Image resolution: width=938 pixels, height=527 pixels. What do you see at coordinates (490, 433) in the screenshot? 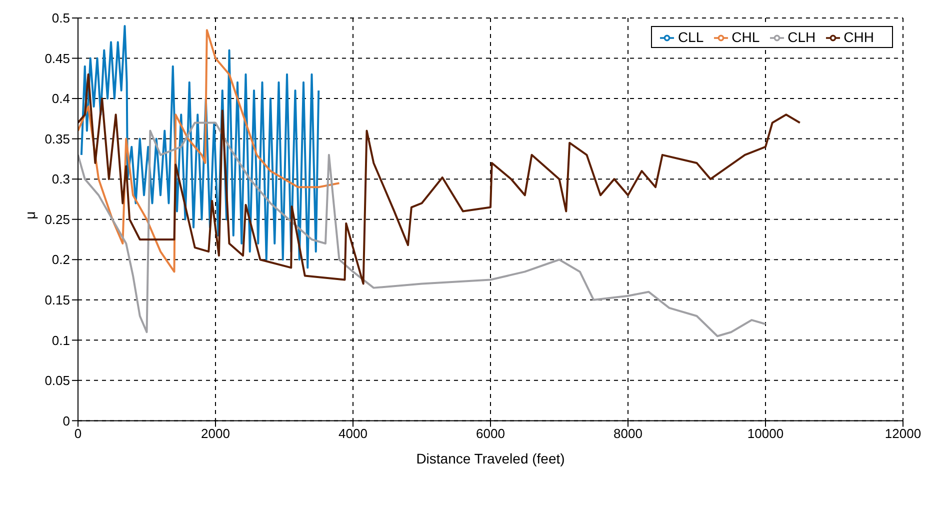
I see `x-tick-label: 6000` at bounding box center [490, 433].